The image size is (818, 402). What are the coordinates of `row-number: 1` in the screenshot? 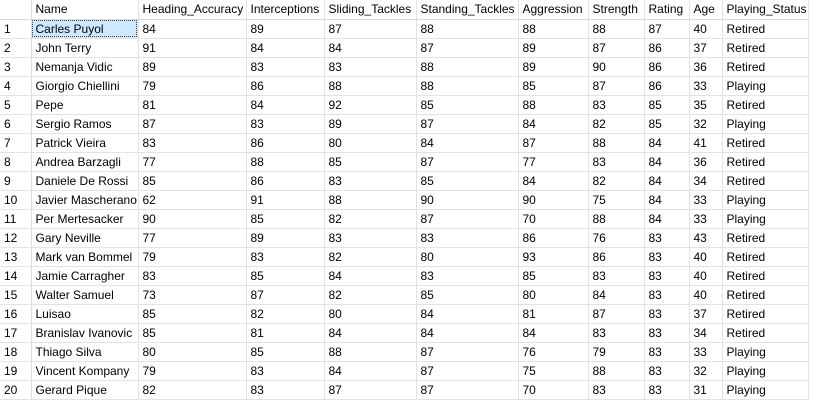 It's located at (16, 29).